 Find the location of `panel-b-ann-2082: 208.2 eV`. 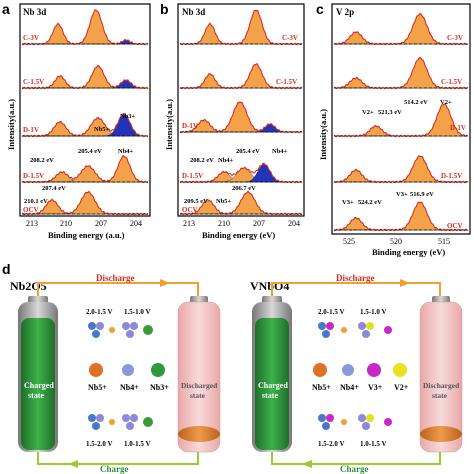

panel-b-ann-2082: 208.2 eV is located at coordinates (202, 160).